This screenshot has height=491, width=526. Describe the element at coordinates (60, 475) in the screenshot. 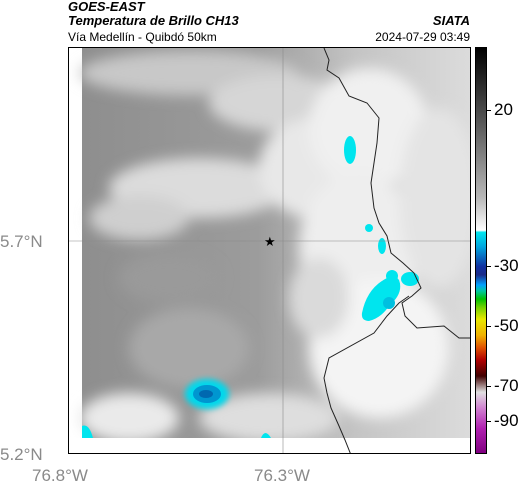

I see `lon-tick-label-1: 76.8°W` at that location.